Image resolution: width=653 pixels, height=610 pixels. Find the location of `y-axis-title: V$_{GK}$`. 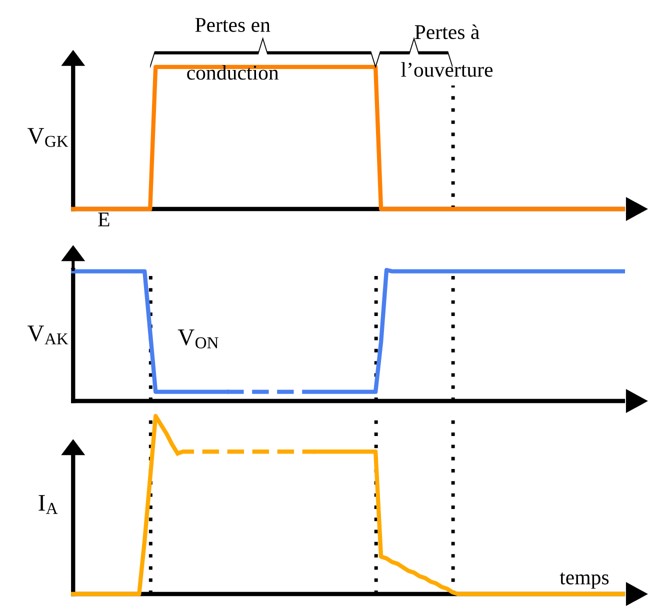

y-axis-title: V$_{GK}$ is located at coordinates (48, 137).